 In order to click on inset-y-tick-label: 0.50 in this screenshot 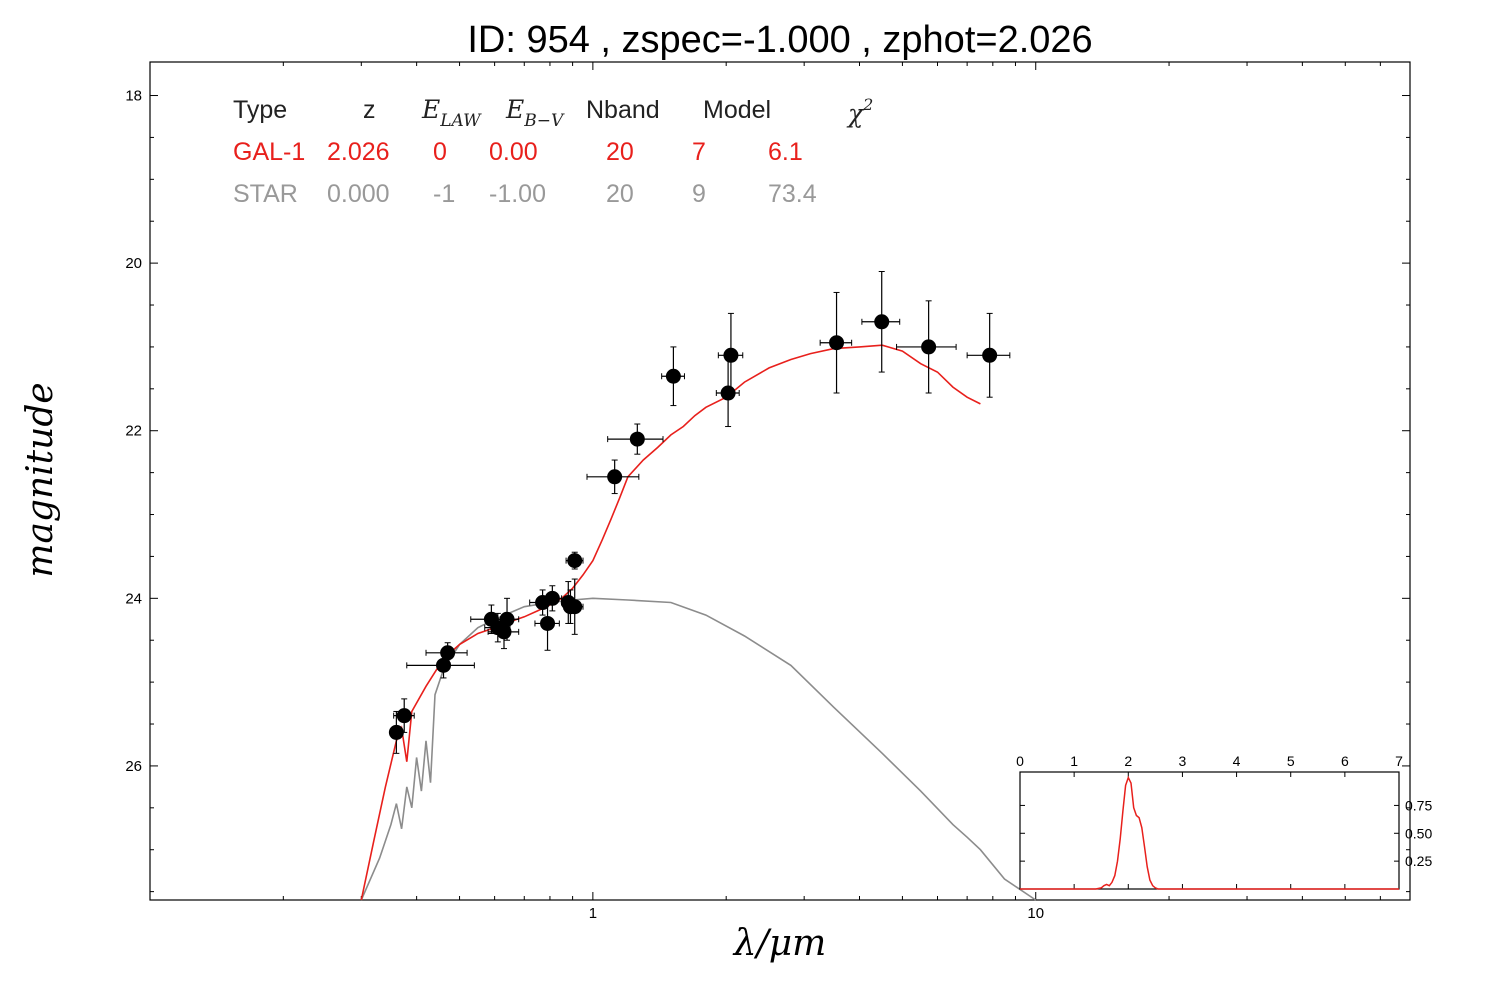, I will do `click(1418, 833)`.